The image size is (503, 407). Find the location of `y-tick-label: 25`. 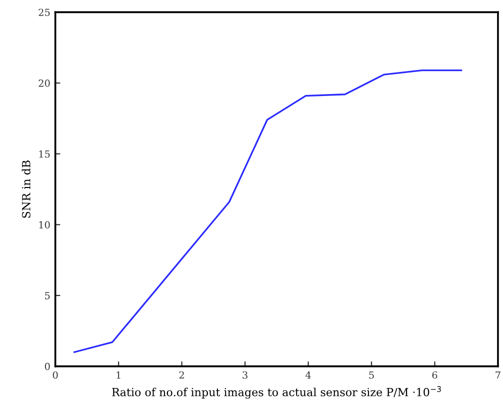

y-tick-label: 25 is located at coordinates (44, 12).